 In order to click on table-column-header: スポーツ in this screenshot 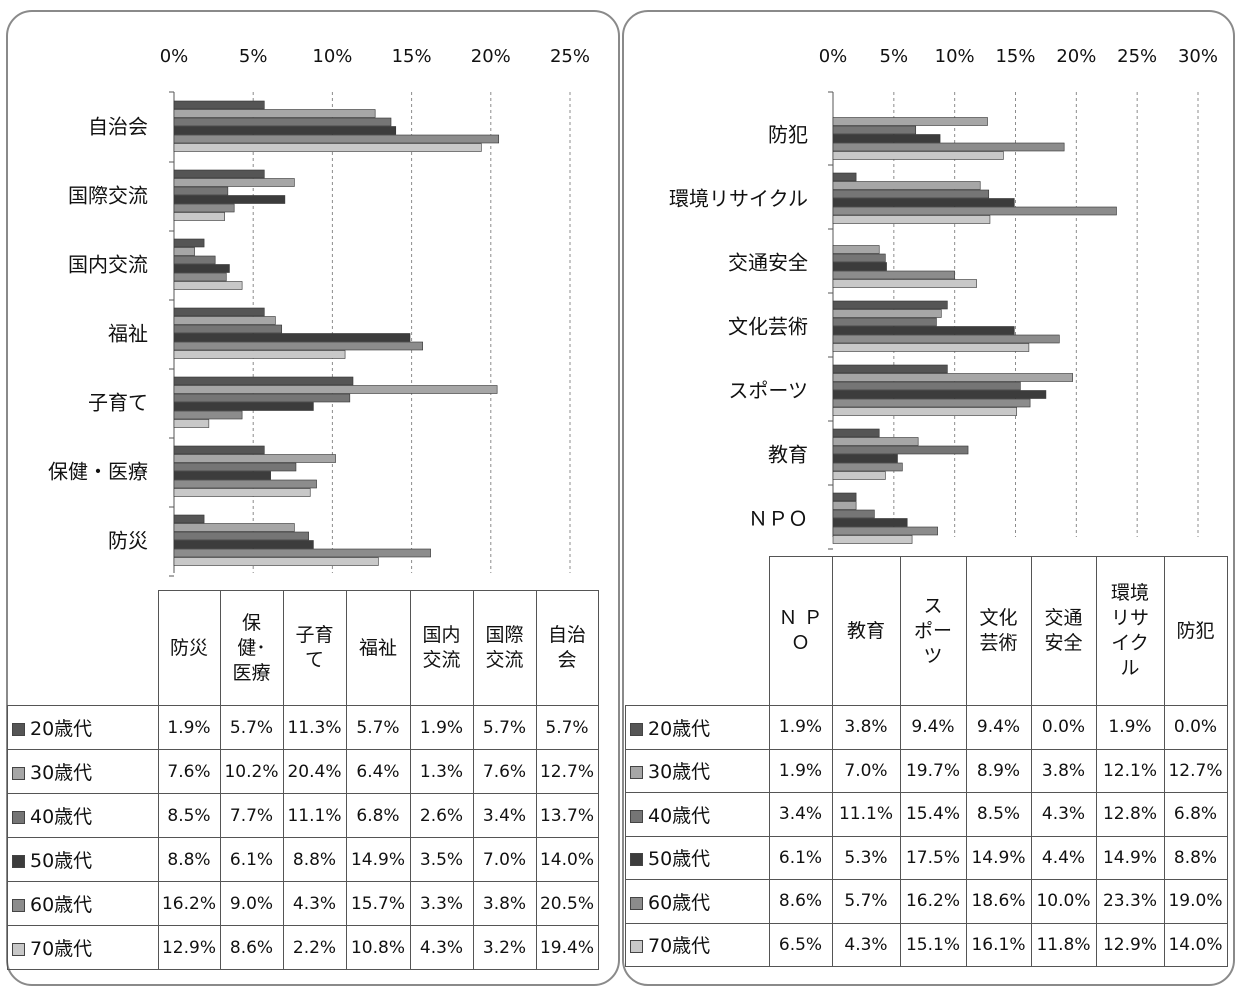, I will do `click(933, 631)`.